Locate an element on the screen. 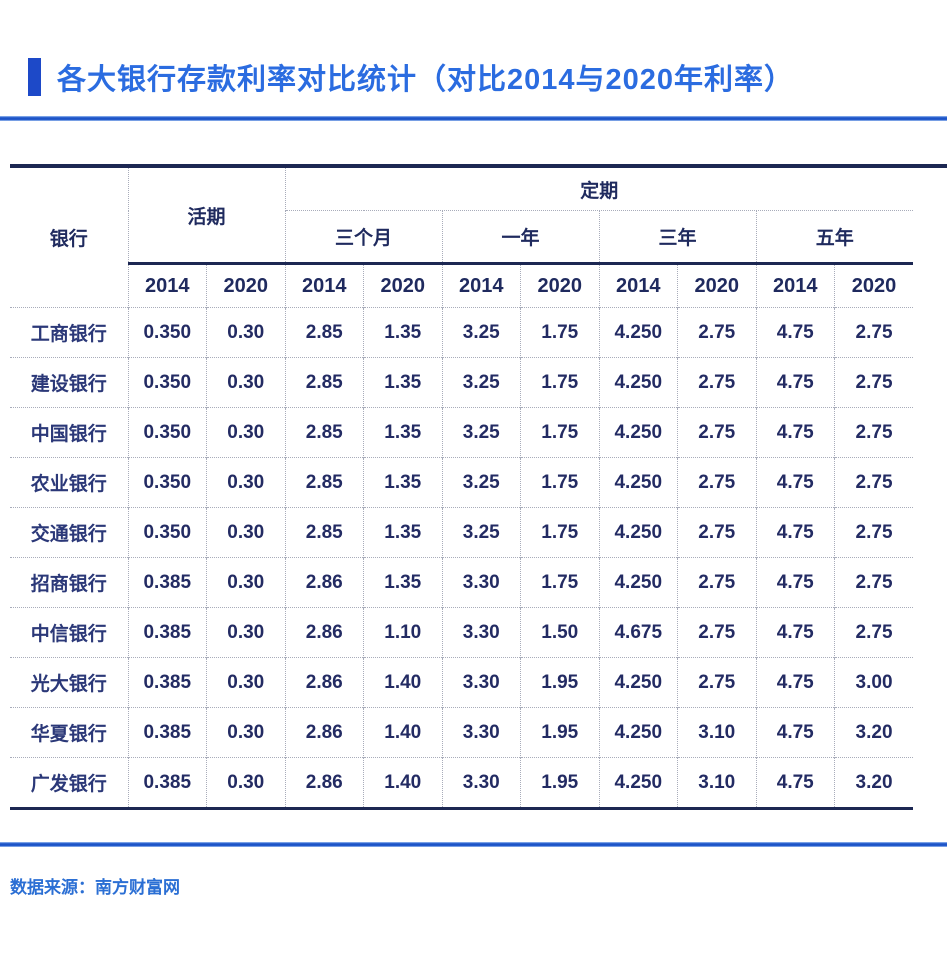 This screenshot has width=947, height=960. rate-cell: 1.10 is located at coordinates (403, 632).